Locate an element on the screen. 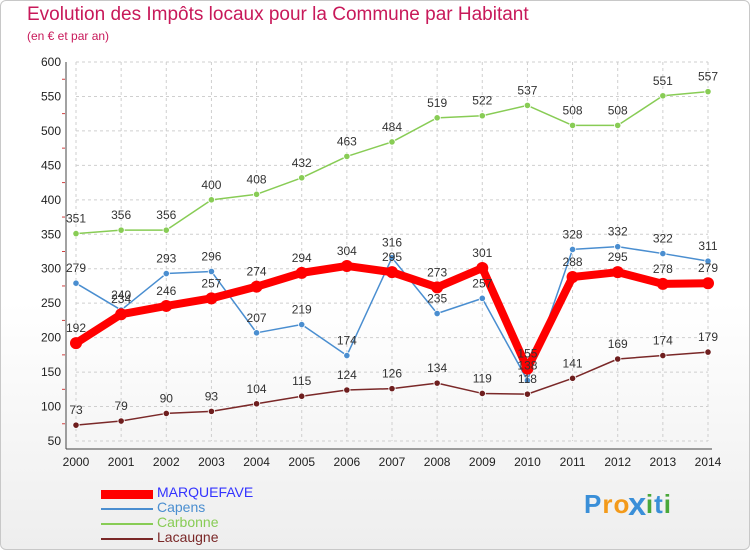  logo-letter: P is located at coordinates (593, 504).